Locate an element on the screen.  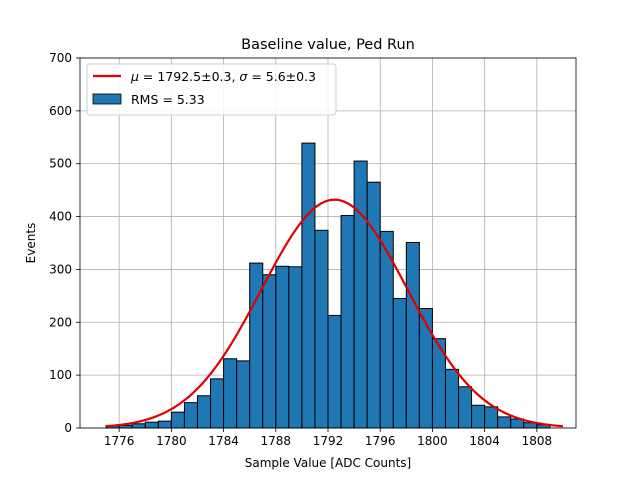
y-tick-label: 600 is located at coordinates (60, 111).